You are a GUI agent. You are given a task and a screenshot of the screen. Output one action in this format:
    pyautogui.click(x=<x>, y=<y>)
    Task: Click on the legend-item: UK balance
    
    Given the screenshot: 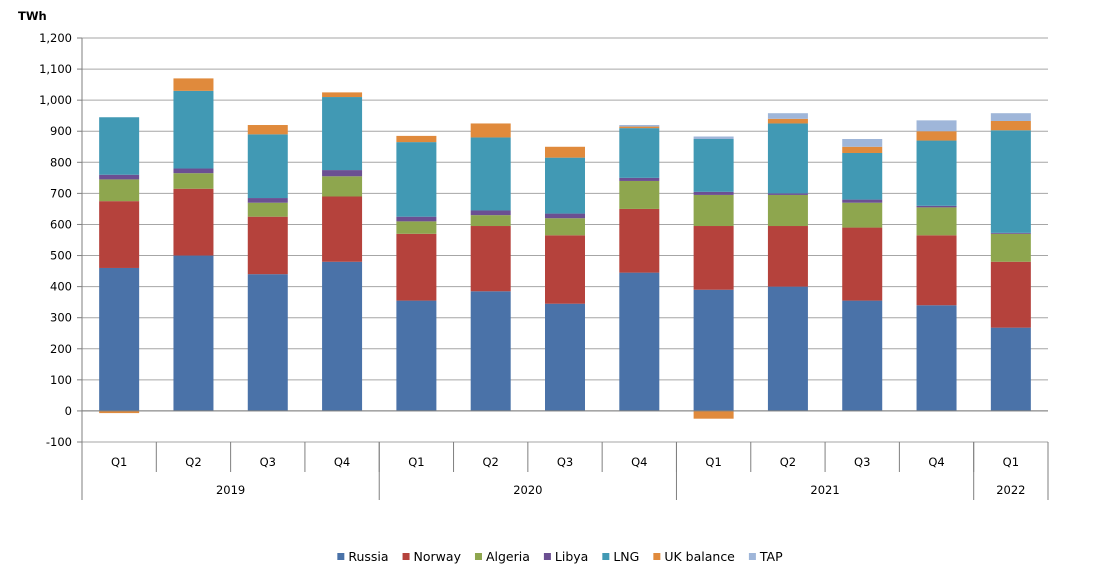 What is the action you would take?
    pyautogui.click(x=694, y=556)
    